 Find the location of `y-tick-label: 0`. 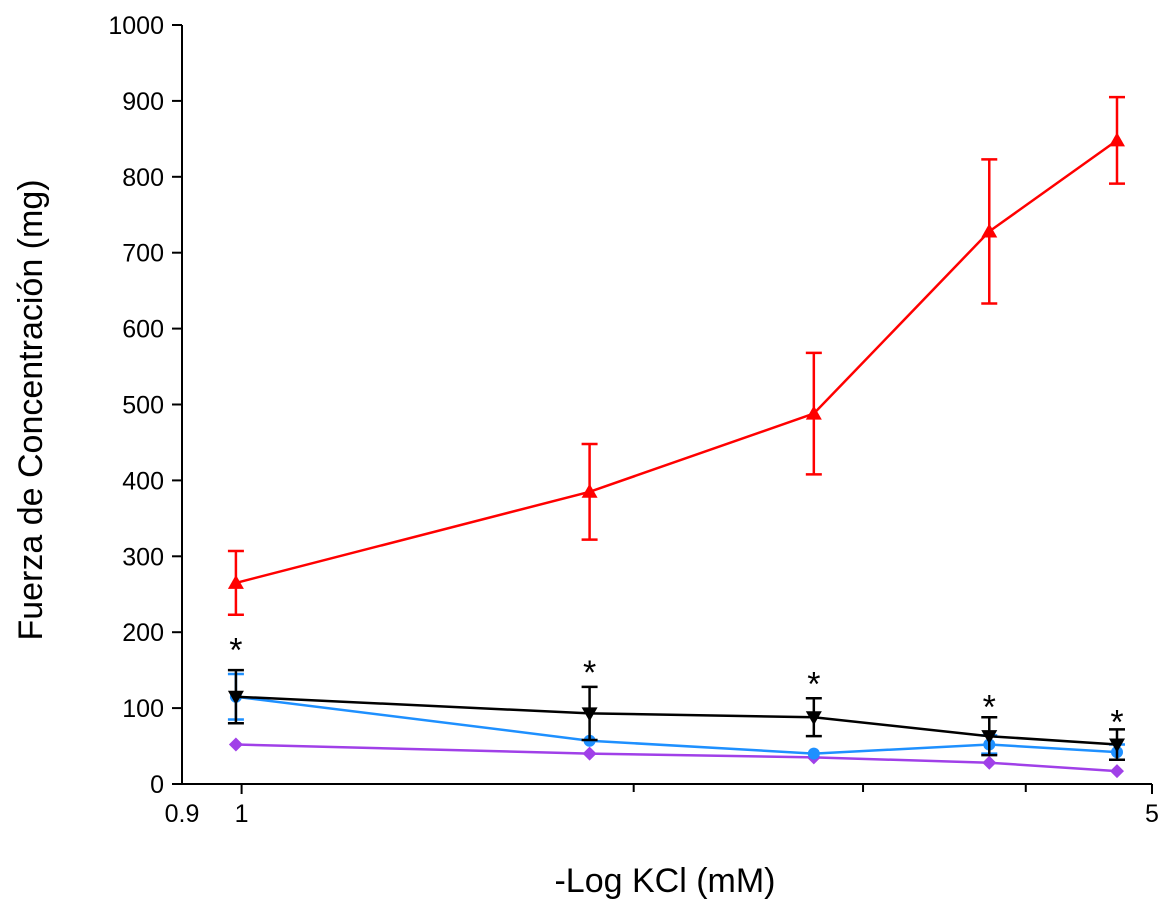

y-tick-label: 0 is located at coordinates (157, 785).